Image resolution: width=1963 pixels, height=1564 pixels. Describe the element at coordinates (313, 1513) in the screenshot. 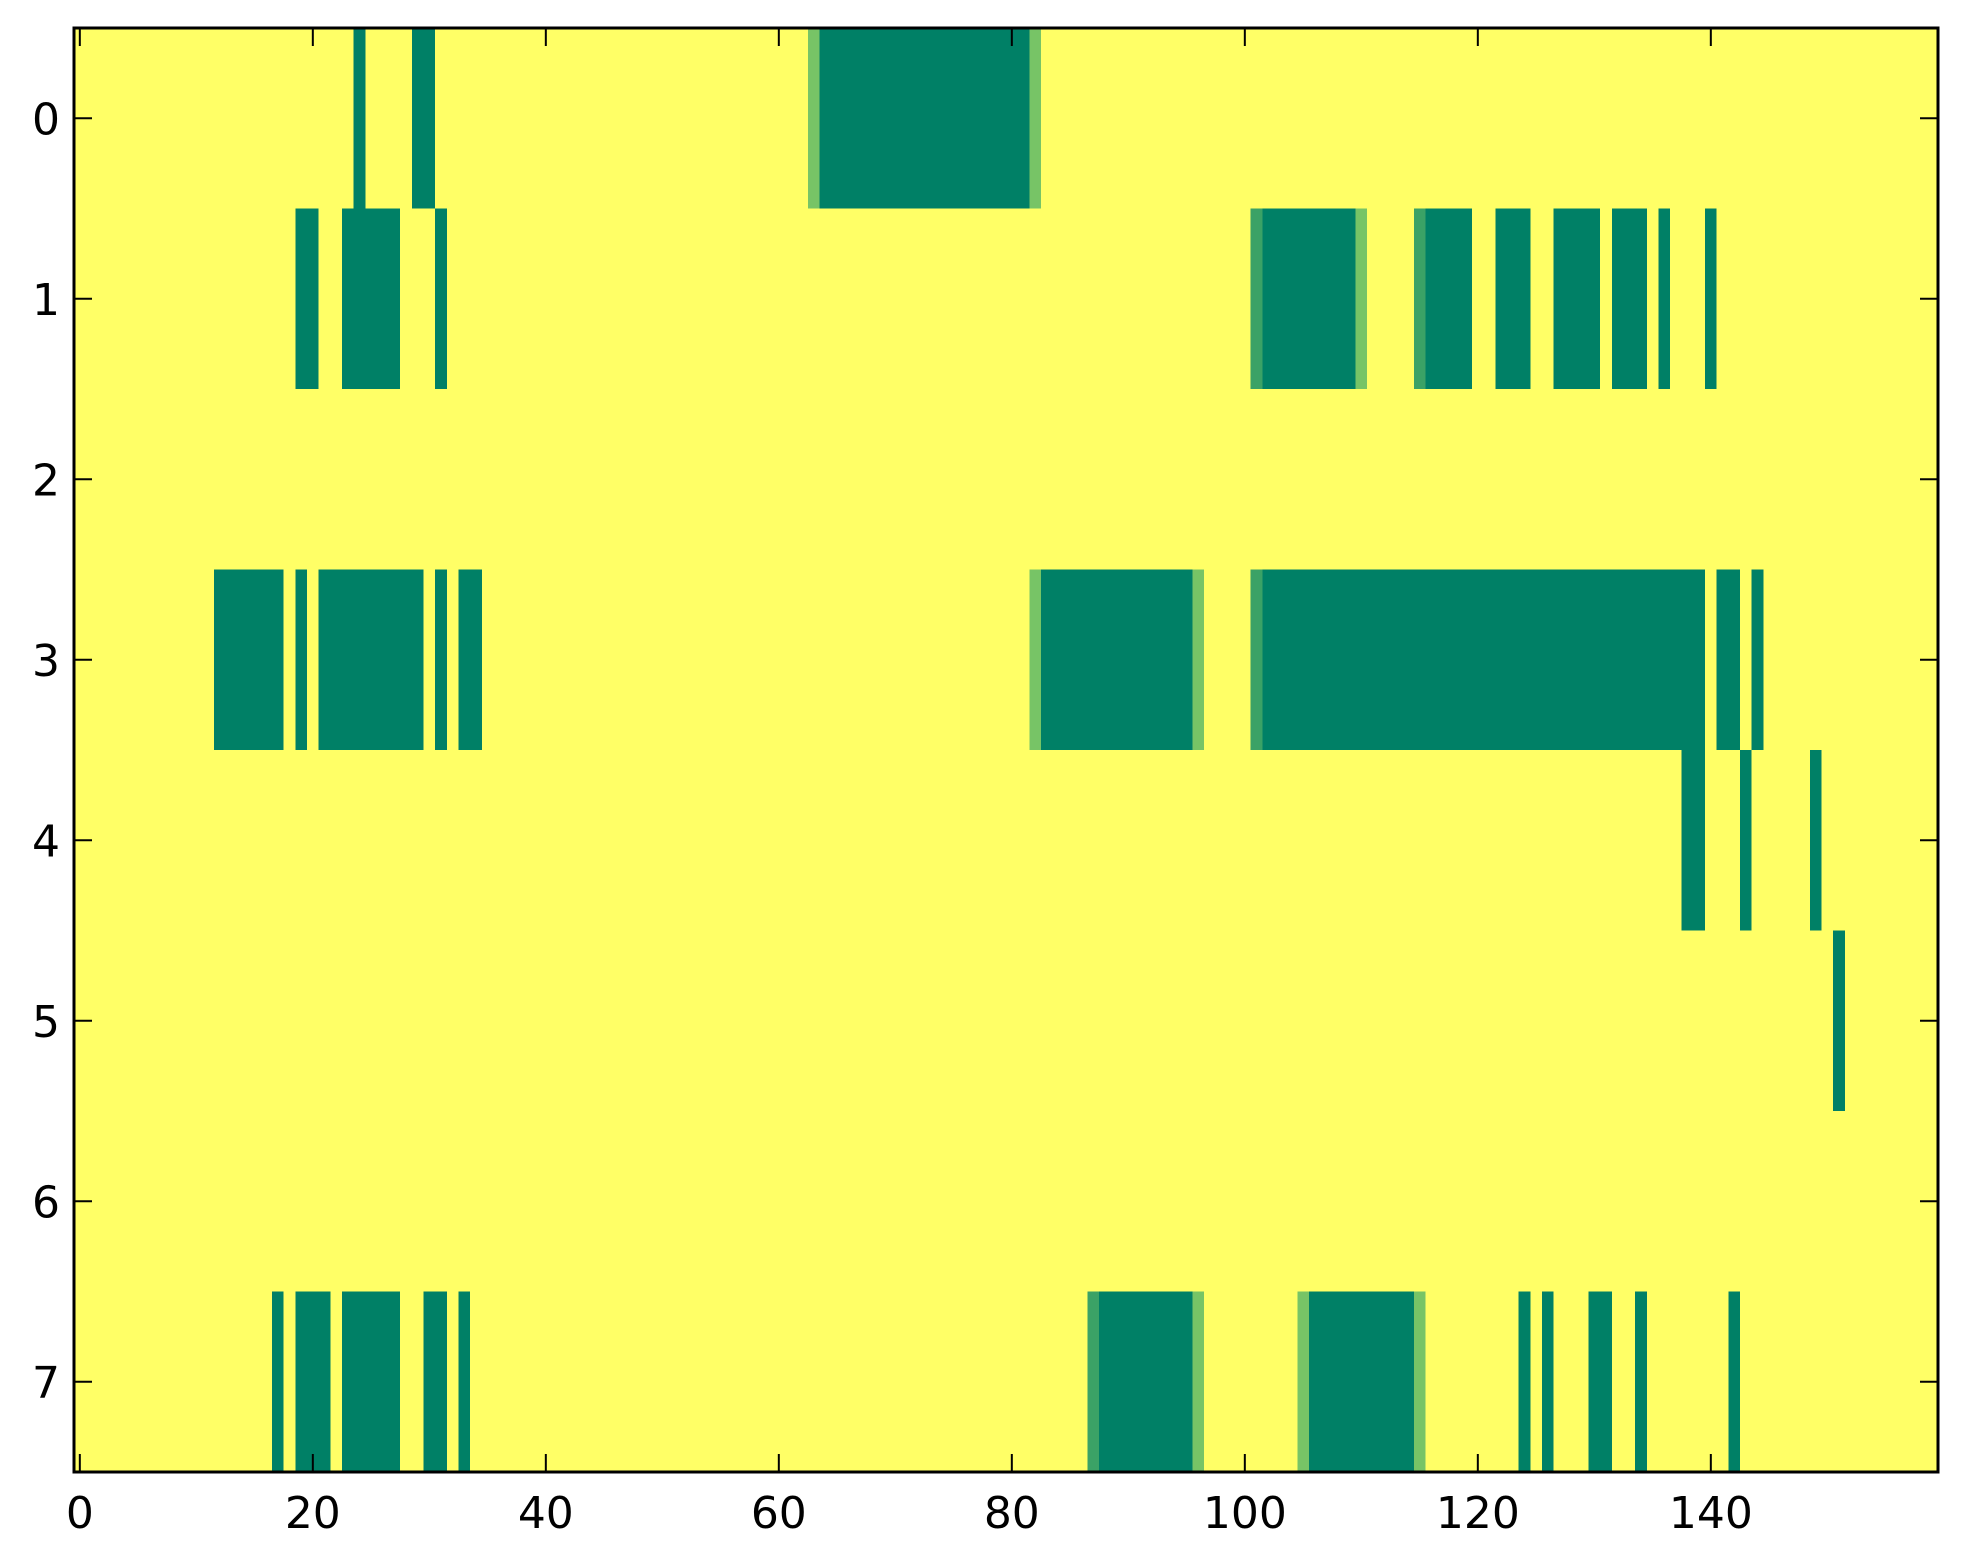

I see `x-tick-label-20: 20` at that location.